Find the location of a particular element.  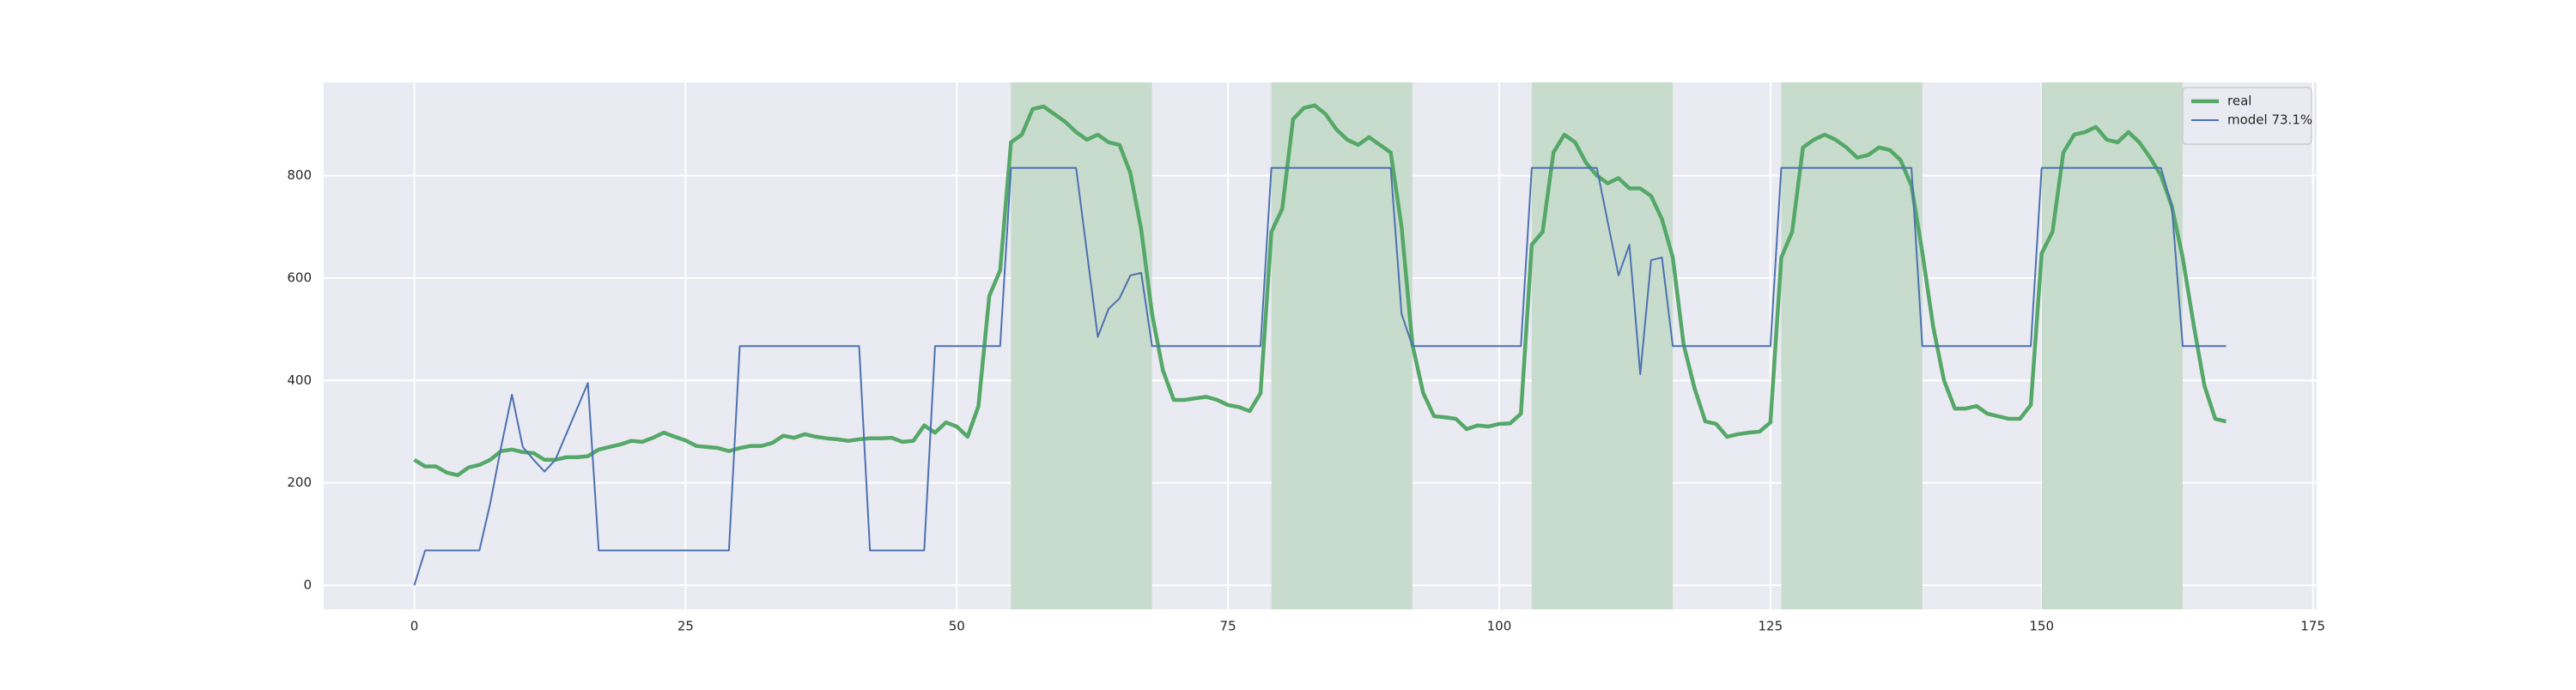

x-tick-label: 25 is located at coordinates (685, 626).